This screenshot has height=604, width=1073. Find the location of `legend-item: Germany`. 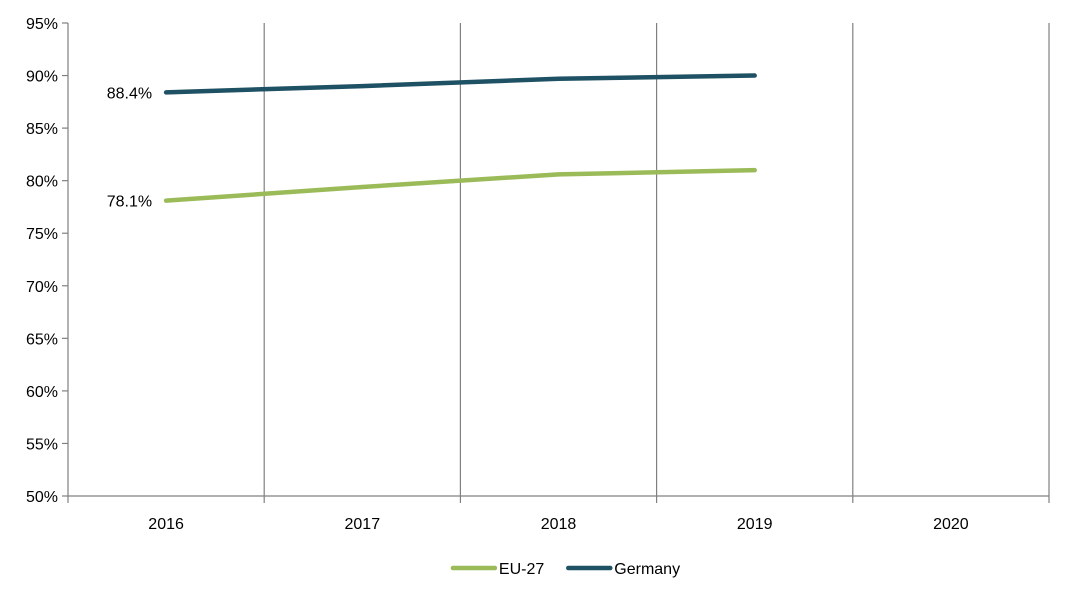

legend-item: Germany is located at coordinates (623, 569).